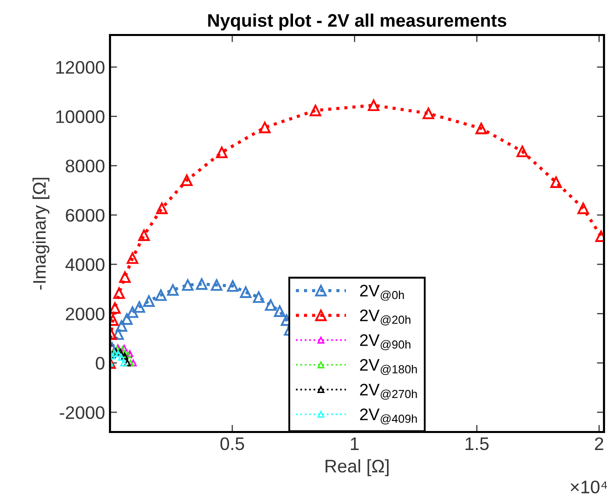 The width and height of the screenshot is (611, 502). I want to click on legend-label: 2V$_{@409h}$, so click(388, 416).